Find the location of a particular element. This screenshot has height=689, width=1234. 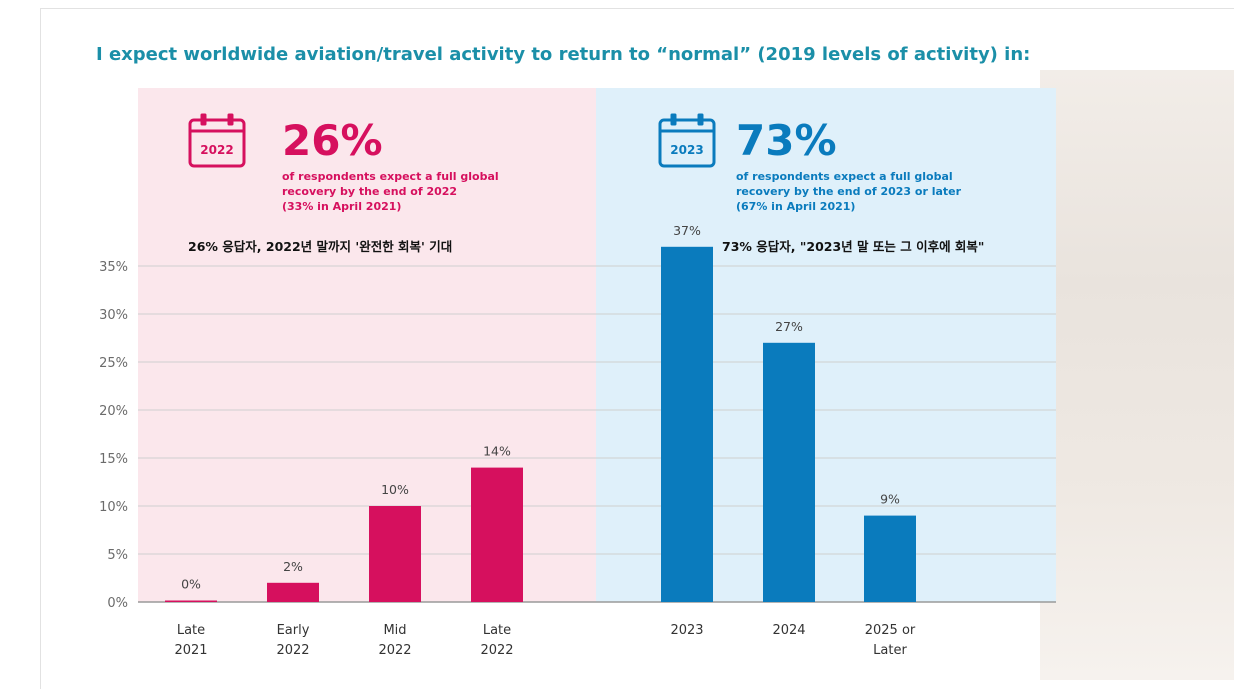

y-tick-label: 0% is located at coordinates (117, 603).